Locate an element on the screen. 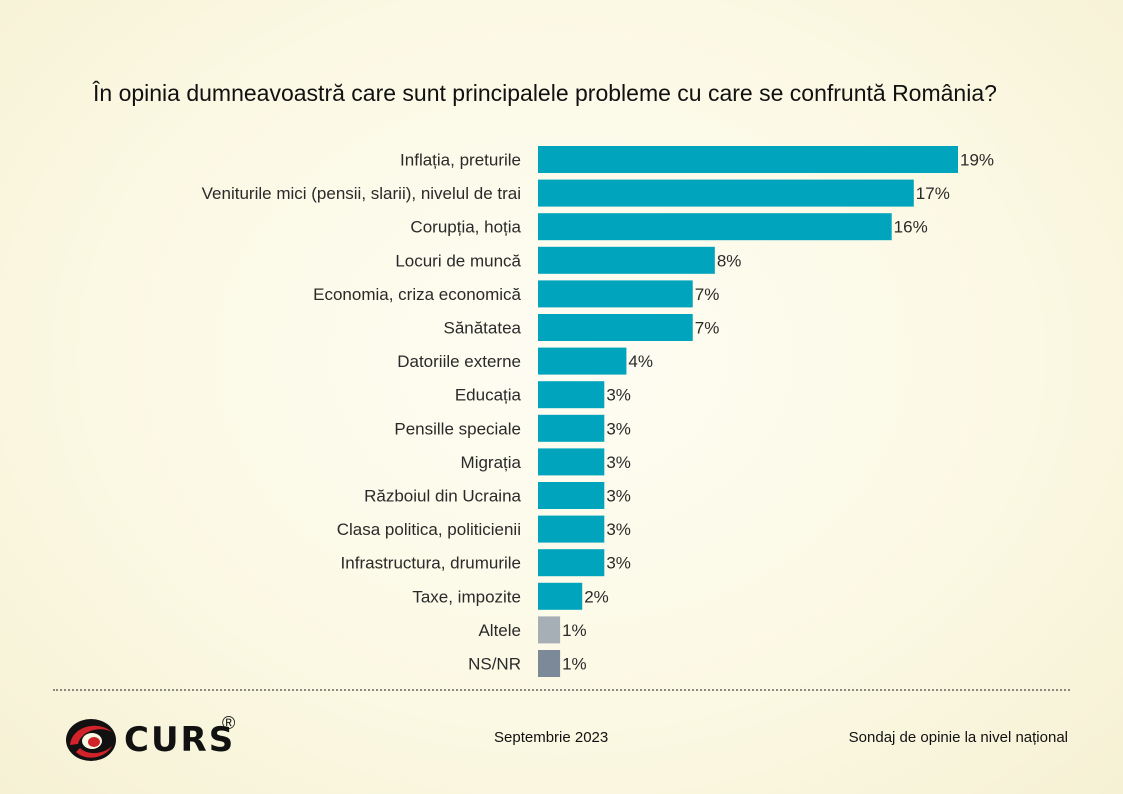 Image resolution: width=1123 pixels, height=794 pixels. value-label: 17% is located at coordinates (933, 193).